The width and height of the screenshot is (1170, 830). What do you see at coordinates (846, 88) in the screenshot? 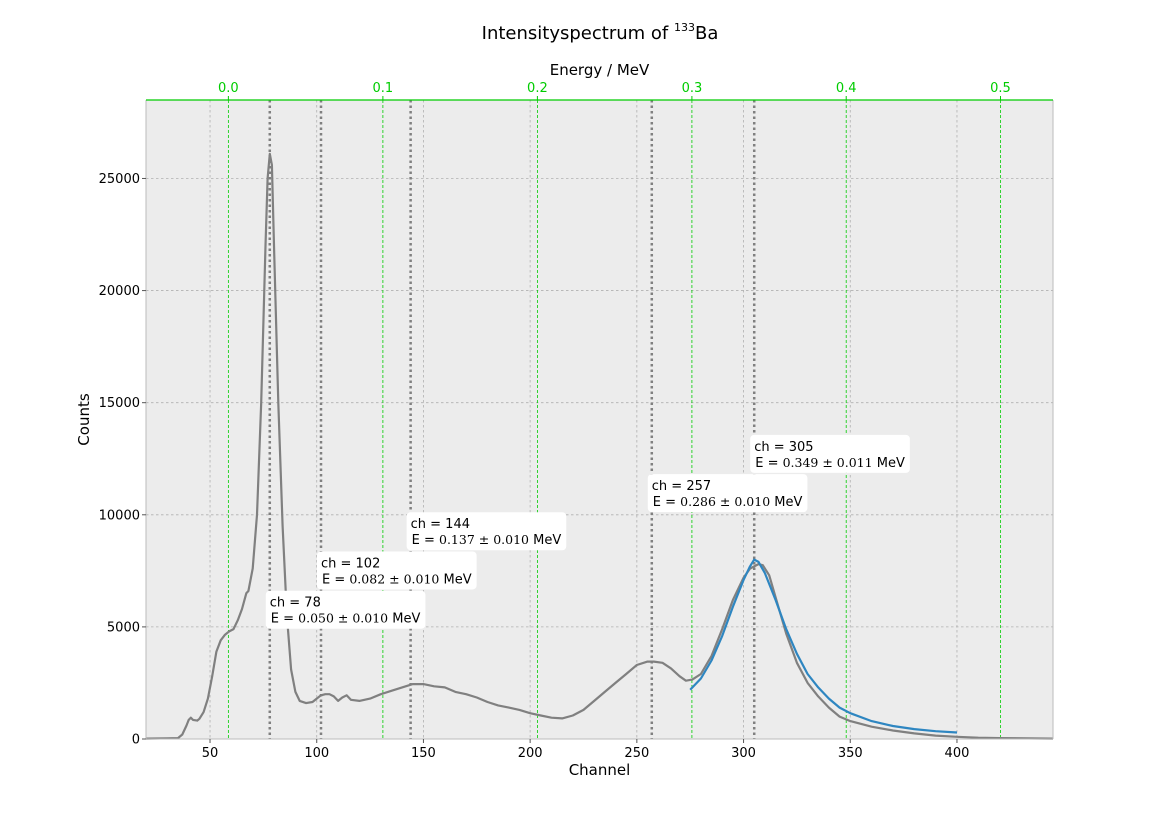
I see `energy-tick-label: 0.4` at bounding box center [846, 88].